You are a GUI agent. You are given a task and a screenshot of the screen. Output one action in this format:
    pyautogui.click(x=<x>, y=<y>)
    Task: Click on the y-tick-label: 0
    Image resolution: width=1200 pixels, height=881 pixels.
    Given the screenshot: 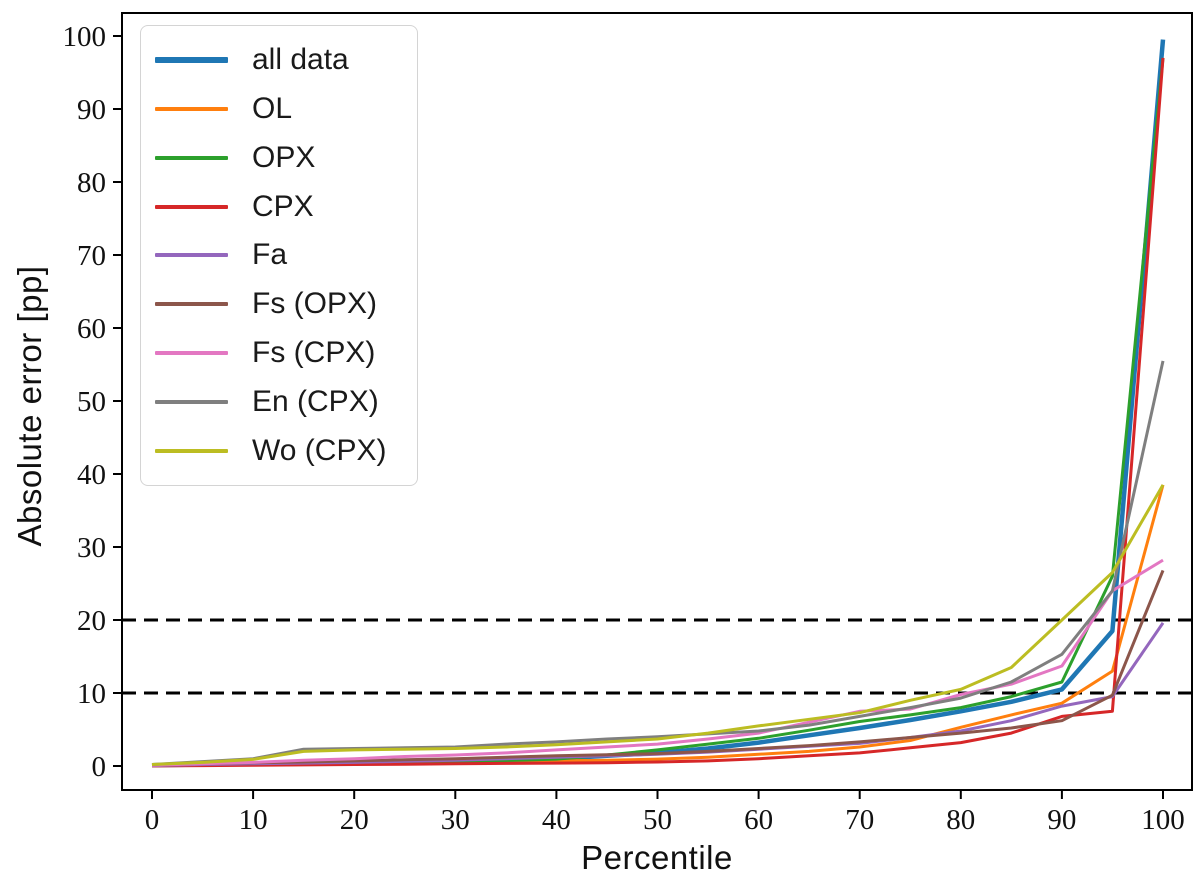 What is the action you would take?
    pyautogui.click(x=99, y=767)
    